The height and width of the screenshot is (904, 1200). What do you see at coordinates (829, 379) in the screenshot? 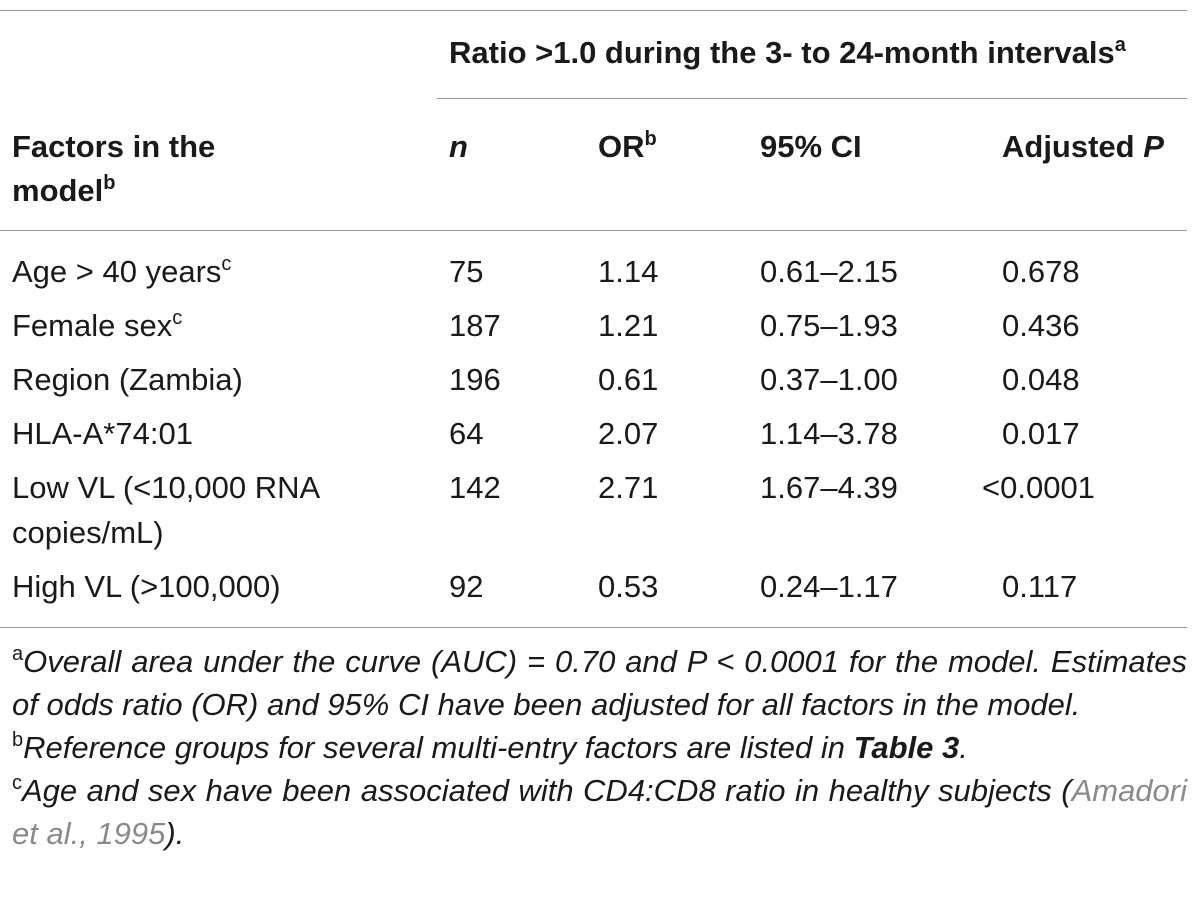
I see `row-ci: 0.37–1.00` at bounding box center [829, 379].